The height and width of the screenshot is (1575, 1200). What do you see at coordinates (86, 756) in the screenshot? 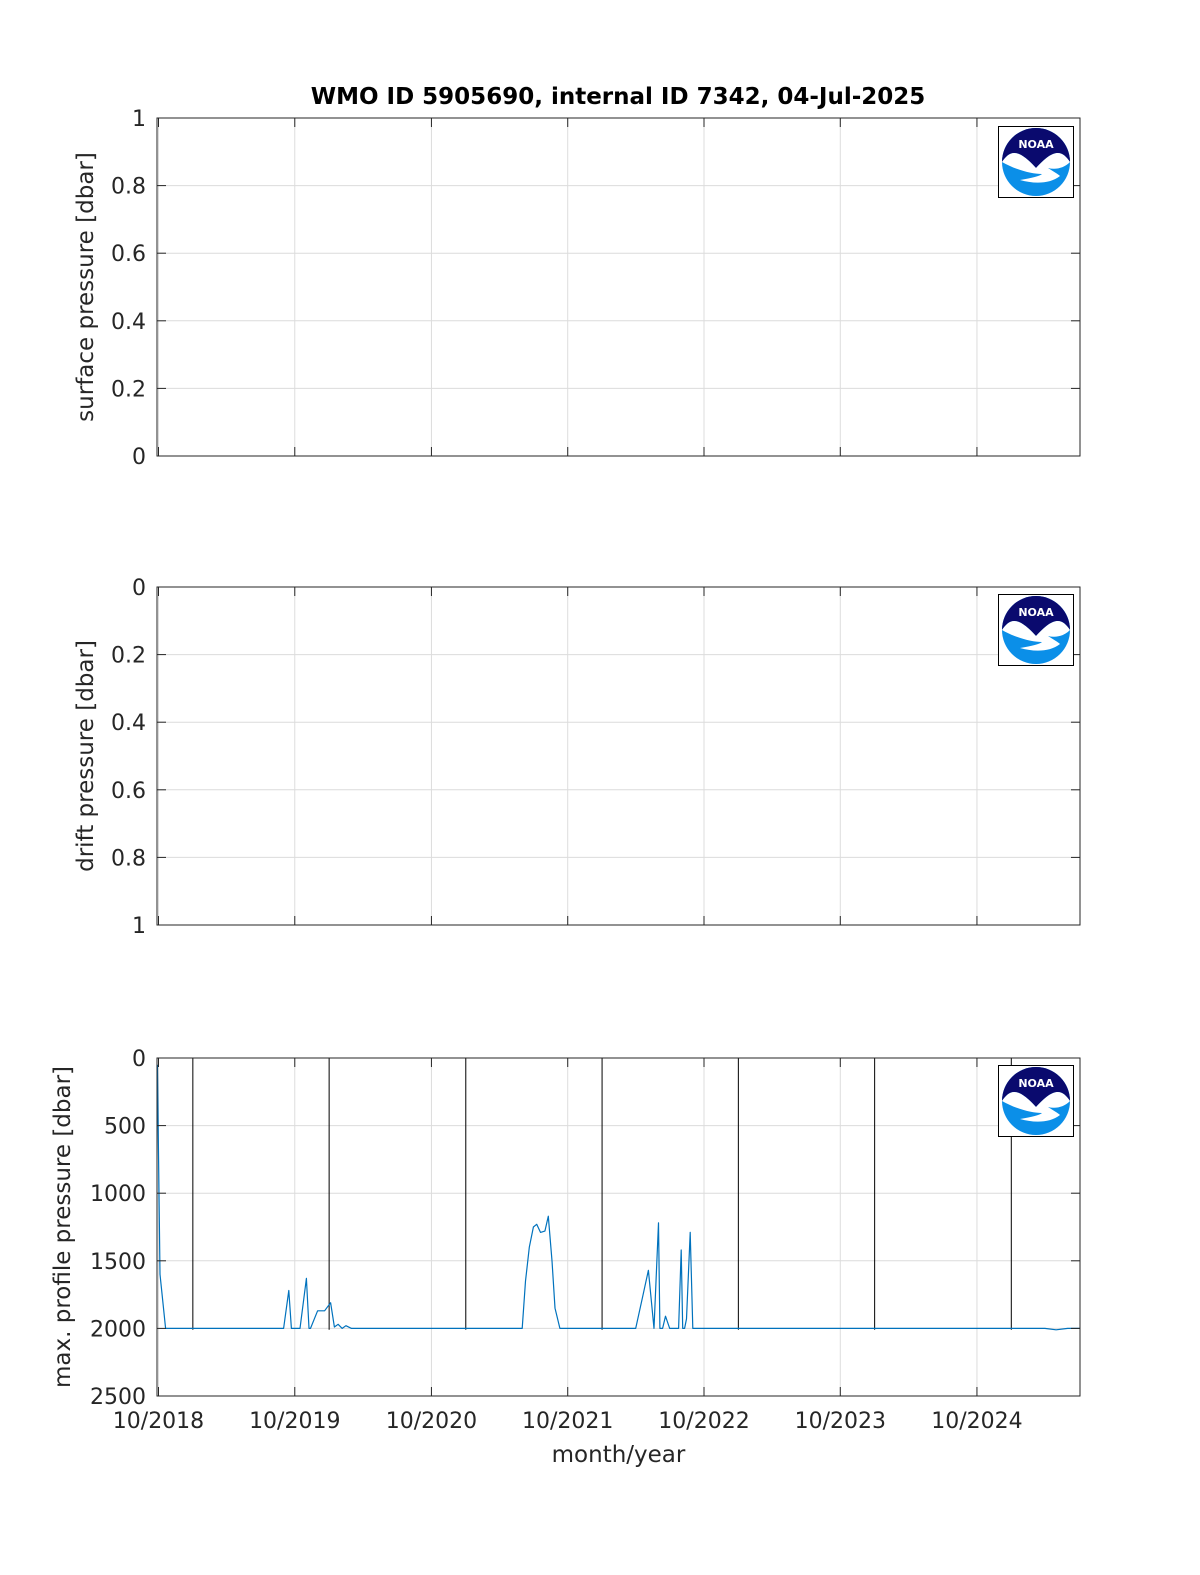
I see `drift-pressure-ylabel: drift pressure [dbar]` at bounding box center [86, 756].